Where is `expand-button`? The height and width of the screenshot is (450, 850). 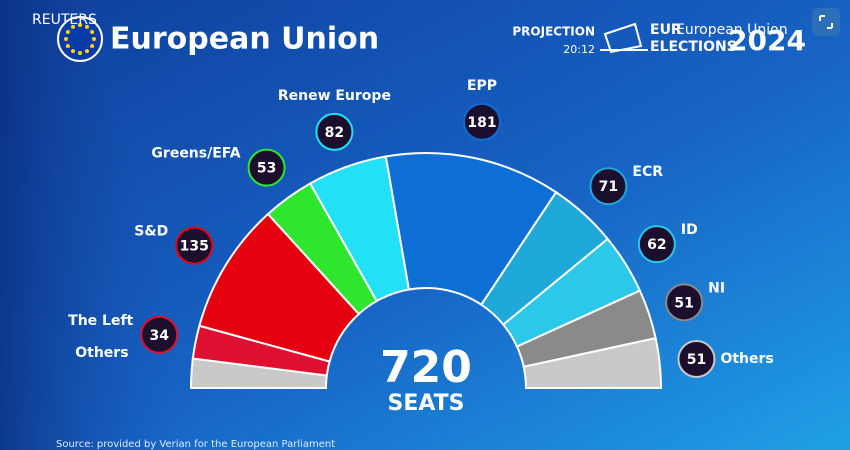
expand-button is located at coordinates (826, 22).